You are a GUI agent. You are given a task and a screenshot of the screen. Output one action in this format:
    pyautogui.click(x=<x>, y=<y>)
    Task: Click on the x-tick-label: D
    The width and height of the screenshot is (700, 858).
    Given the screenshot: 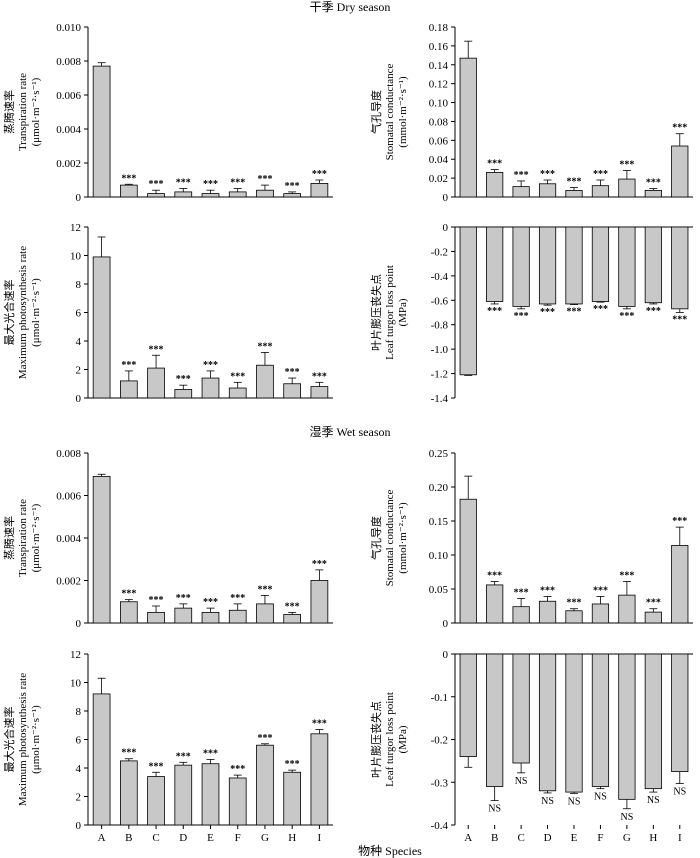 What is the action you would take?
    pyautogui.click(x=548, y=838)
    